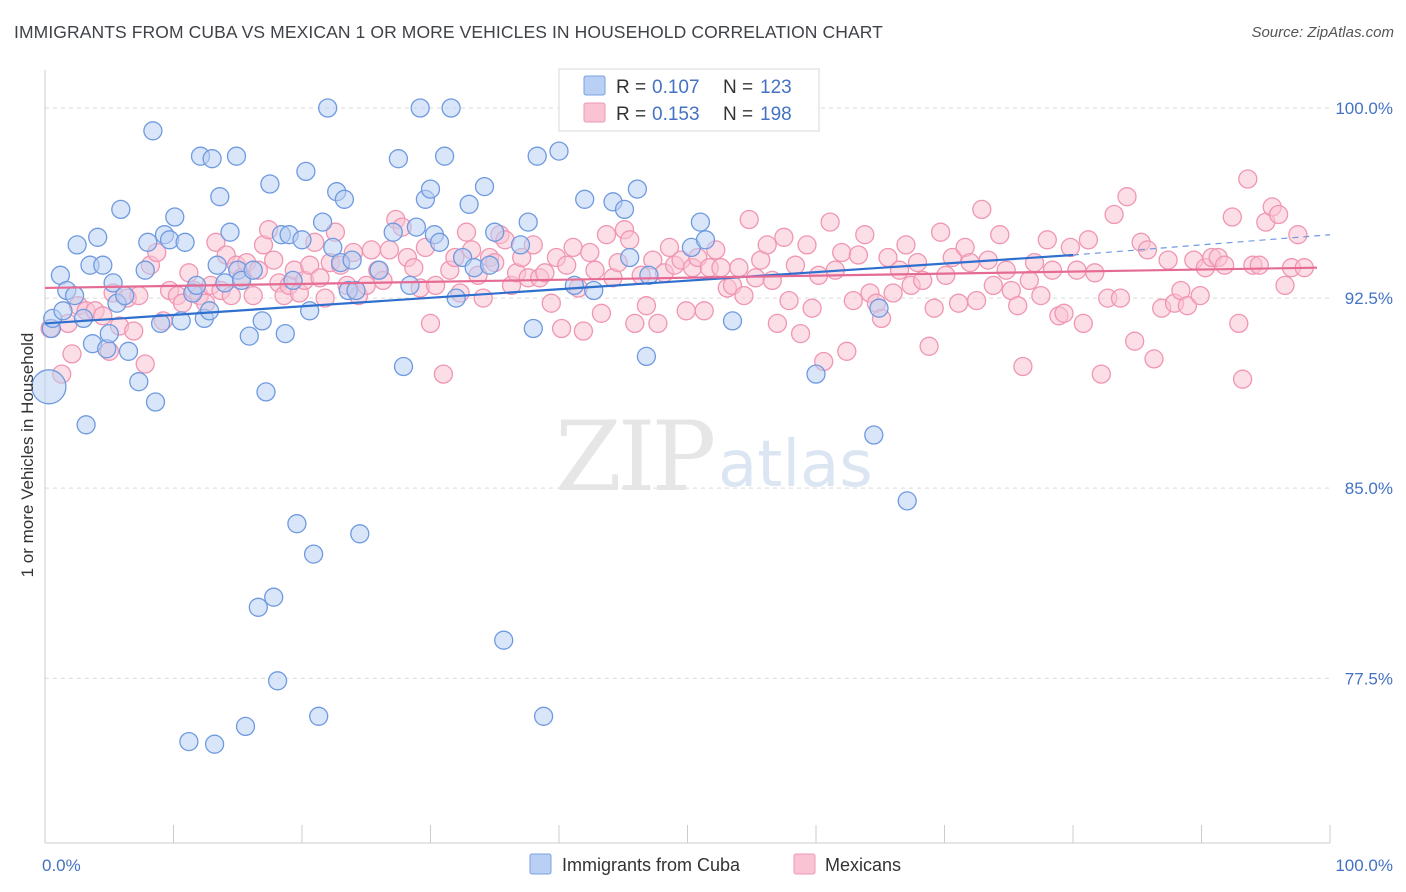 The image size is (1406, 892). What do you see at coordinates (689, 100) in the screenshot?
I see `legend: R = 0.107 N = 123 R = 0.153 N = 198` at bounding box center [689, 100].